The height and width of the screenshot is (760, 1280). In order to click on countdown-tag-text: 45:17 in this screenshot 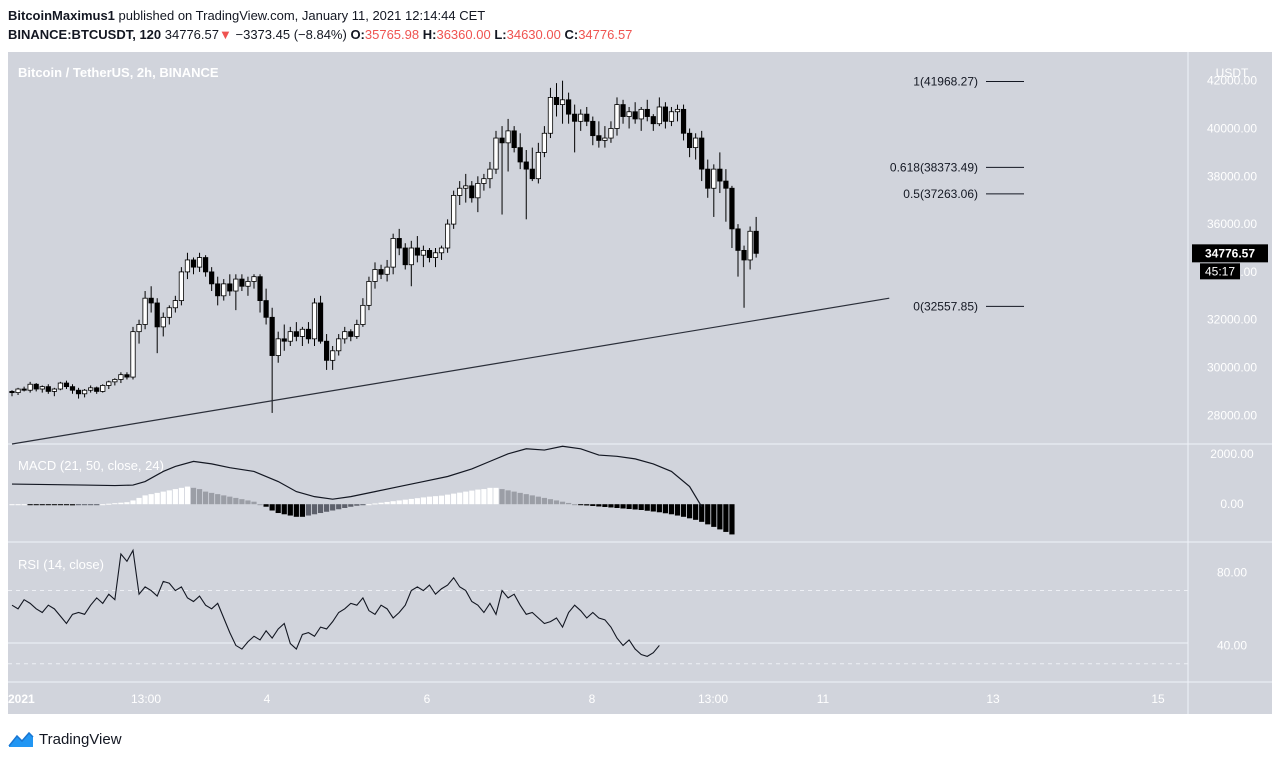, I will do `click(1220, 271)`.